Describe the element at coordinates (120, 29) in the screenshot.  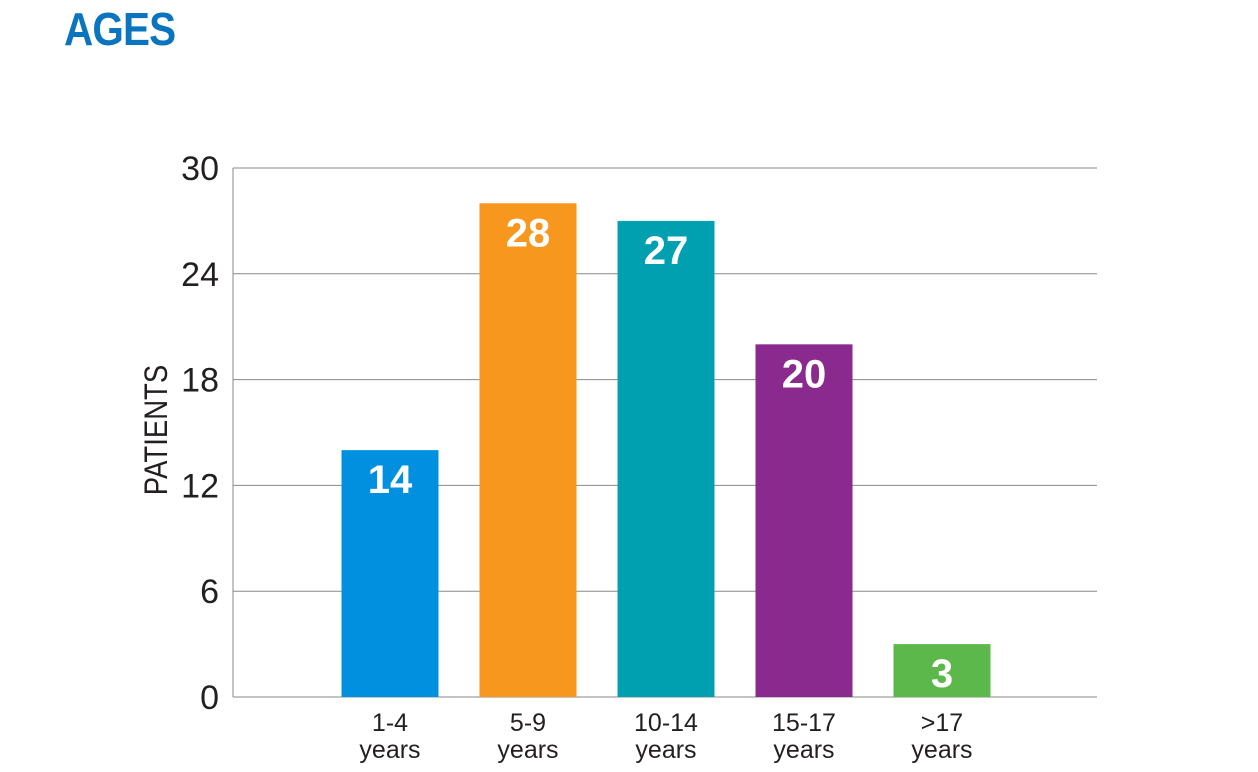
I see `chart-title: AGES` at that location.